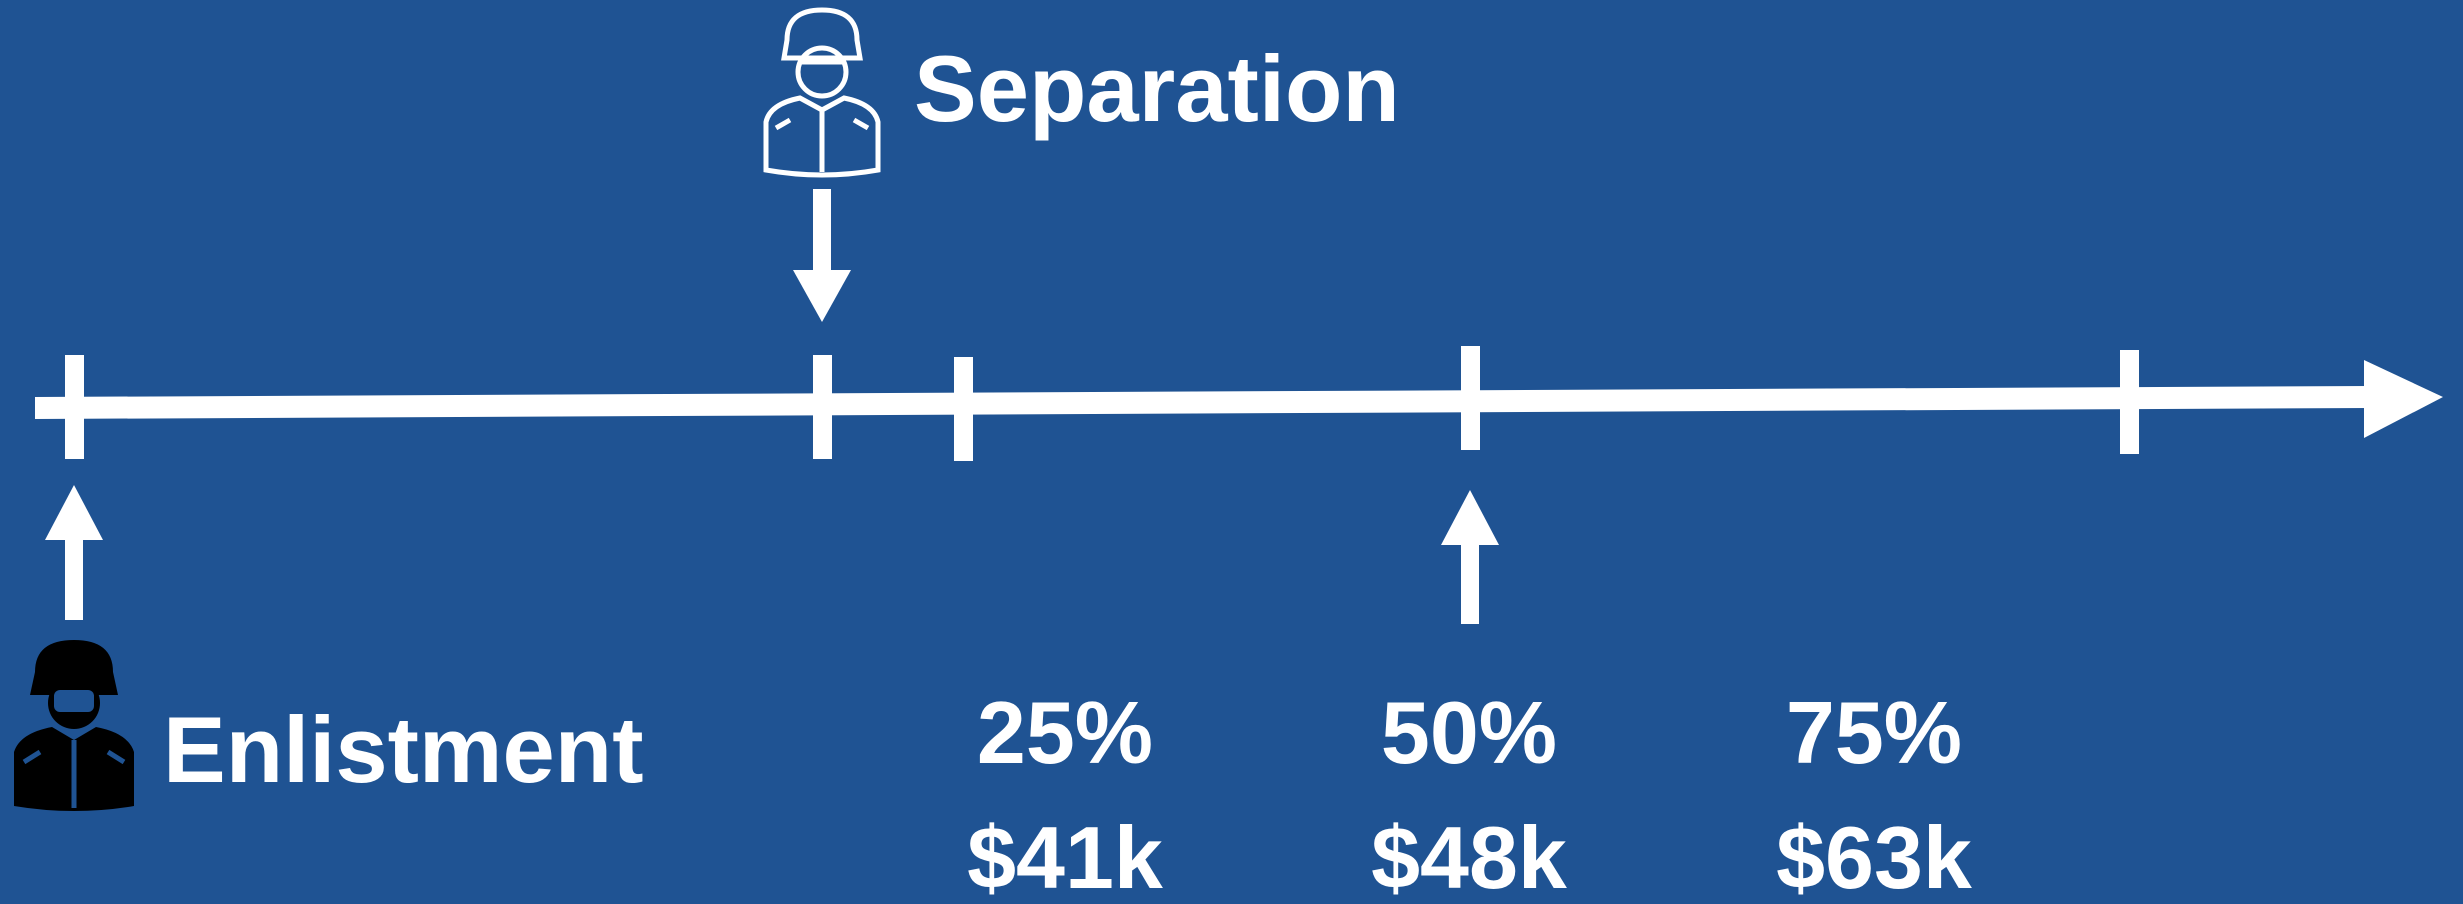 This screenshot has width=2463, height=904. What do you see at coordinates (74, 552) in the screenshot?
I see `enlistment-arrow` at bounding box center [74, 552].